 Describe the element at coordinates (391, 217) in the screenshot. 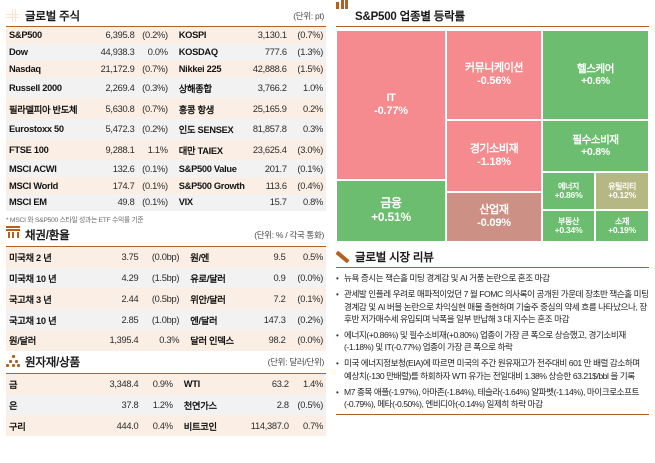

I see `treemap-cell-value: +0.51%` at that location.